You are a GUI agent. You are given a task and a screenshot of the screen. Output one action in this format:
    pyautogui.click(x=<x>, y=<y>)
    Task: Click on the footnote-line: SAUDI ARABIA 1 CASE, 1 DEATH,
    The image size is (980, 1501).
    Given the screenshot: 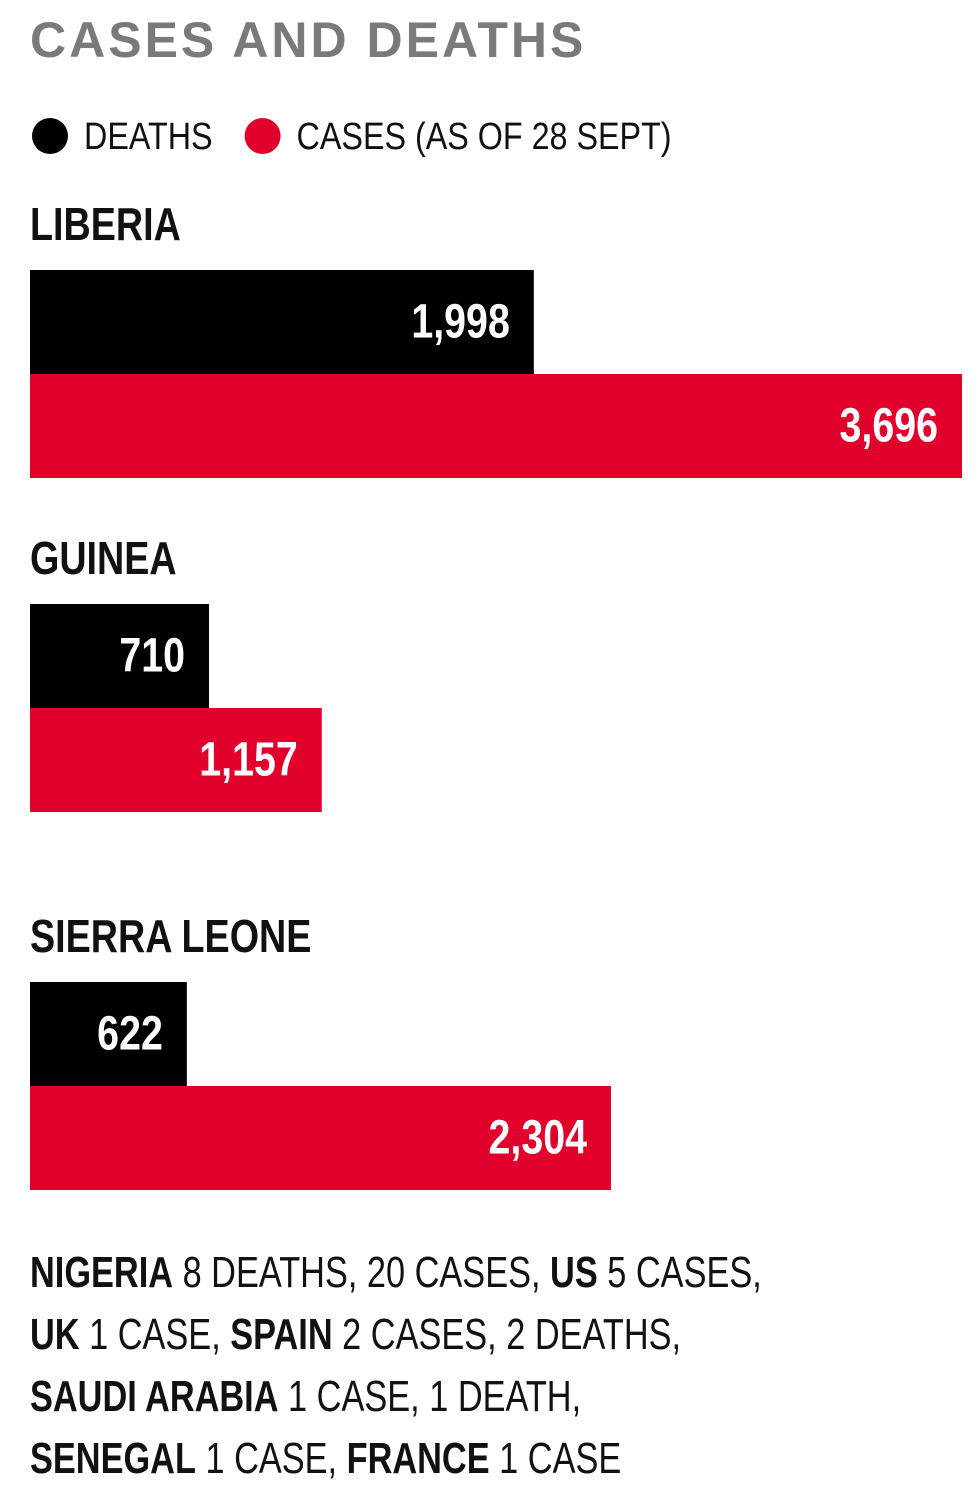 What is the action you would take?
    pyautogui.click(x=478, y=1397)
    